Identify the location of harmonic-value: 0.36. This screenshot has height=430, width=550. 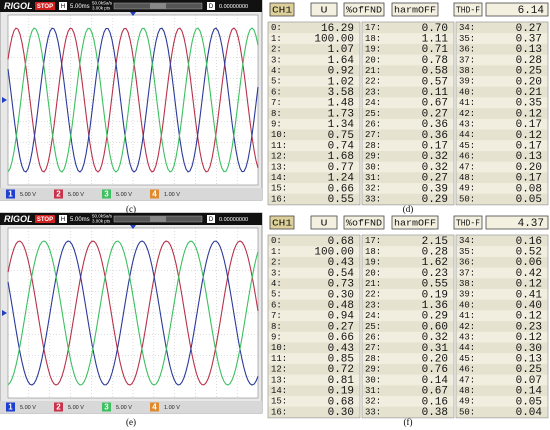
(435, 136).